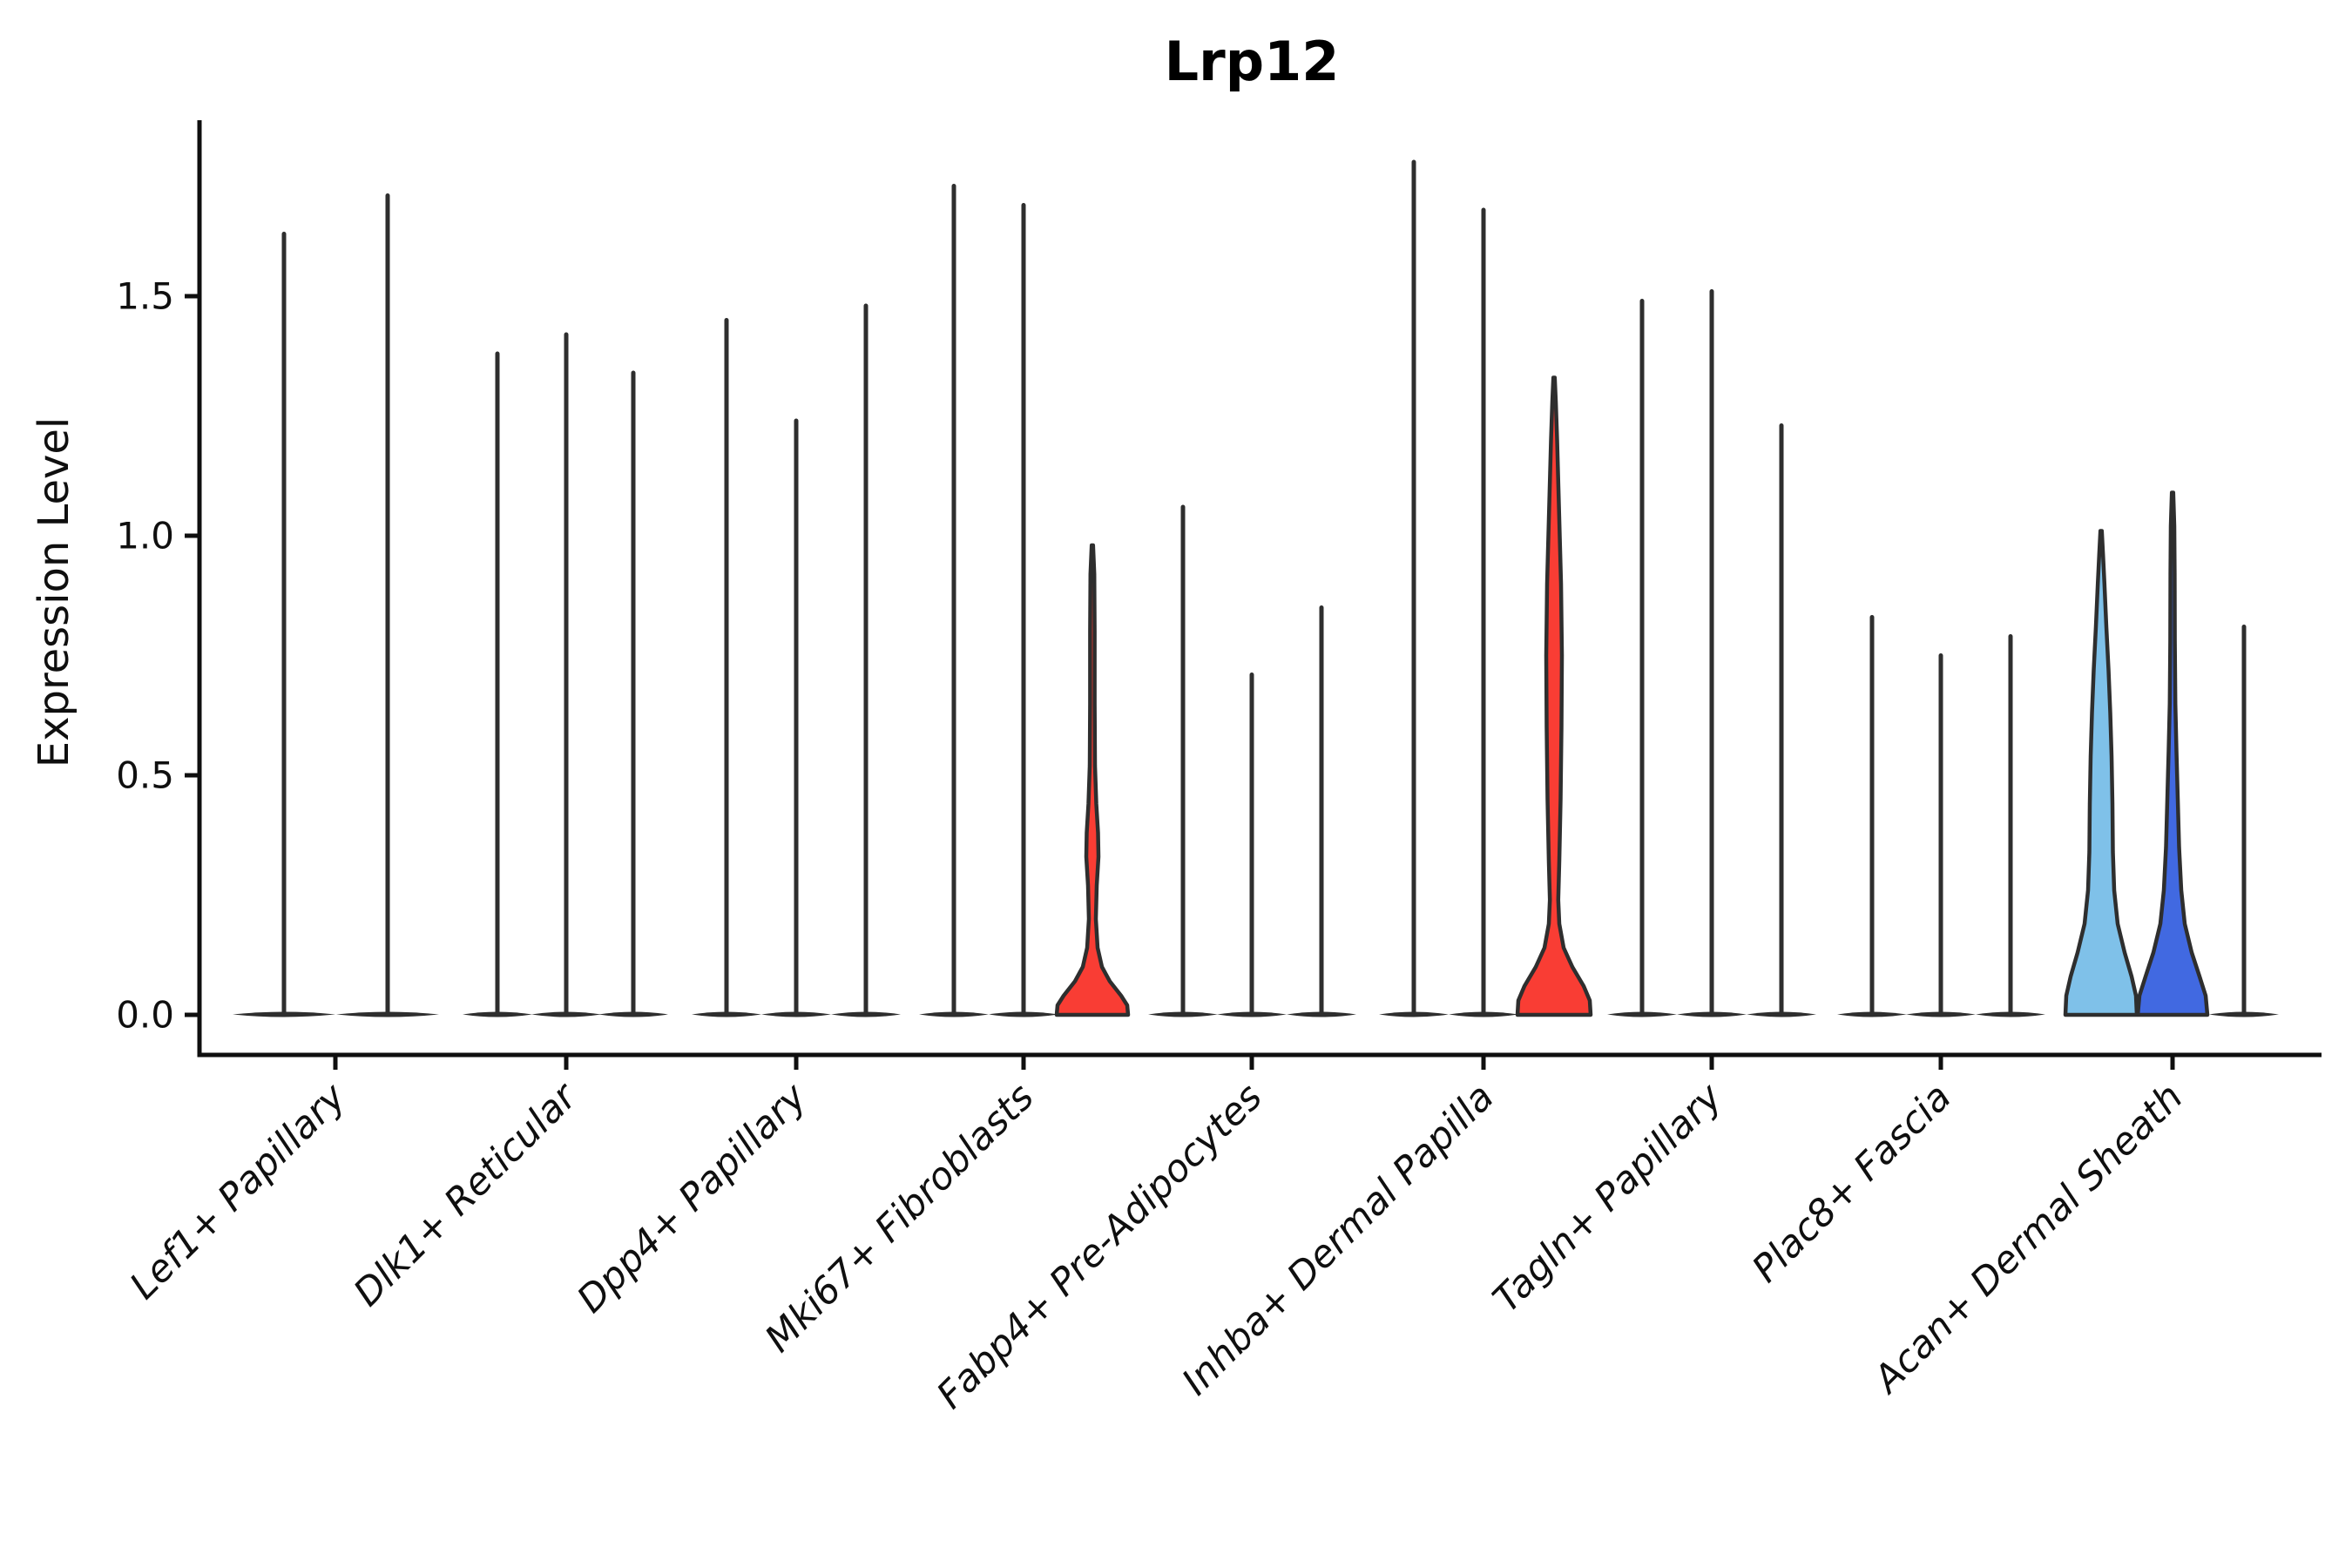 The image size is (2352, 1568). Describe the element at coordinates (145, 297) in the screenshot. I see `y-tick-label: 1.5` at that location.